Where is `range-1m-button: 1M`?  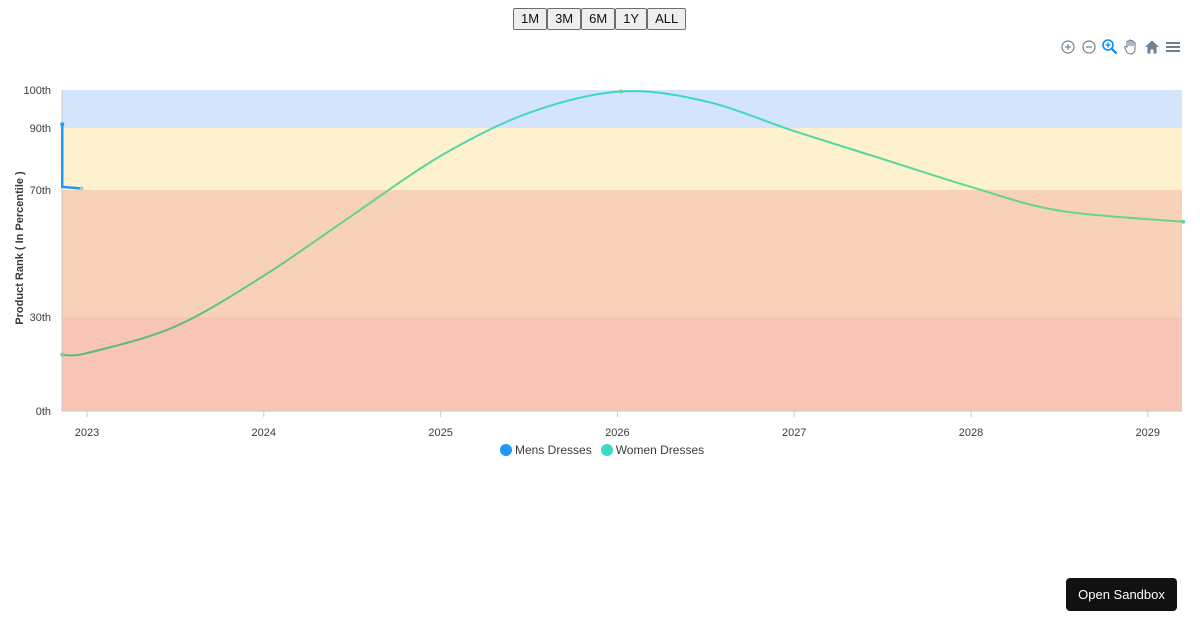 range-1m-button: 1M is located at coordinates (530, 19).